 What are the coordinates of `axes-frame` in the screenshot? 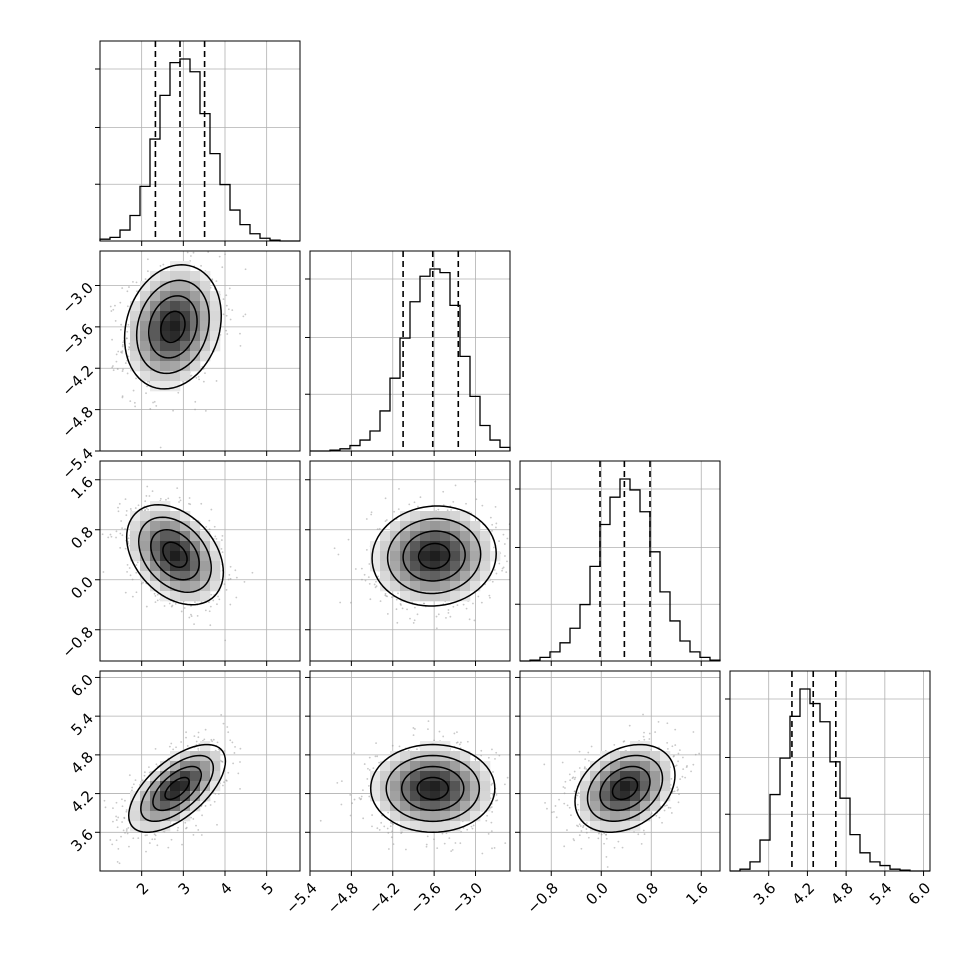 It's located at (200, 561).